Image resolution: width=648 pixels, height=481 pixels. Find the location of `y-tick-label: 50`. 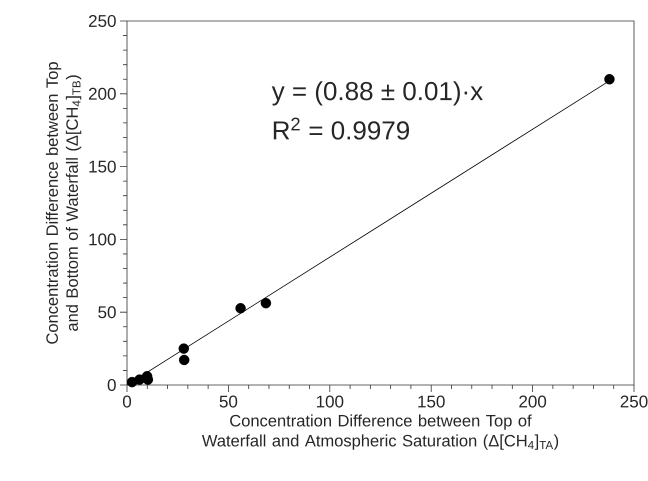

y-tick-label: 50 is located at coordinates (107, 312).